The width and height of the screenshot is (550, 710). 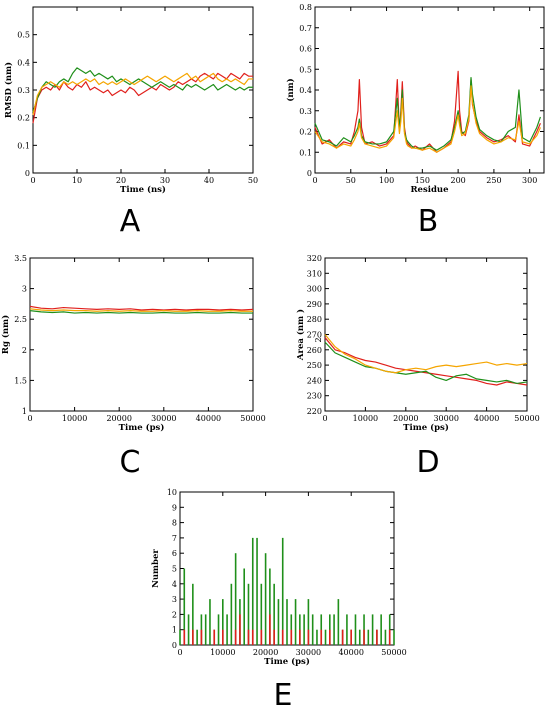 What do you see at coordinates (174, 507) in the screenshot?
I see `panel-e-y-tick-label: 9` at bounding box center [174, 507].